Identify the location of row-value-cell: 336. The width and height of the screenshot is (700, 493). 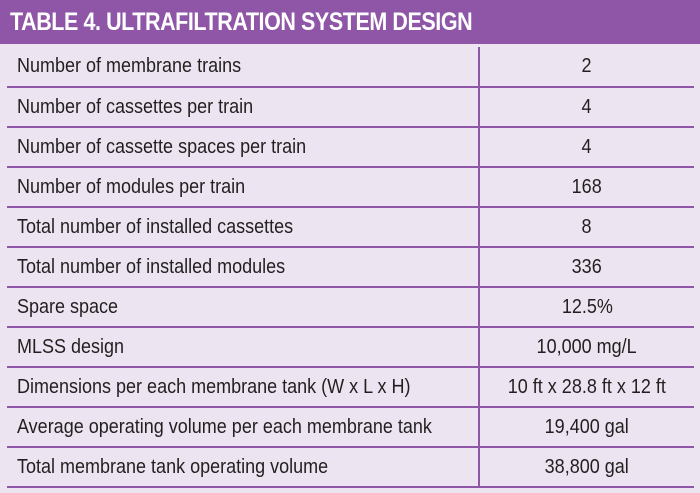
(586, 267).